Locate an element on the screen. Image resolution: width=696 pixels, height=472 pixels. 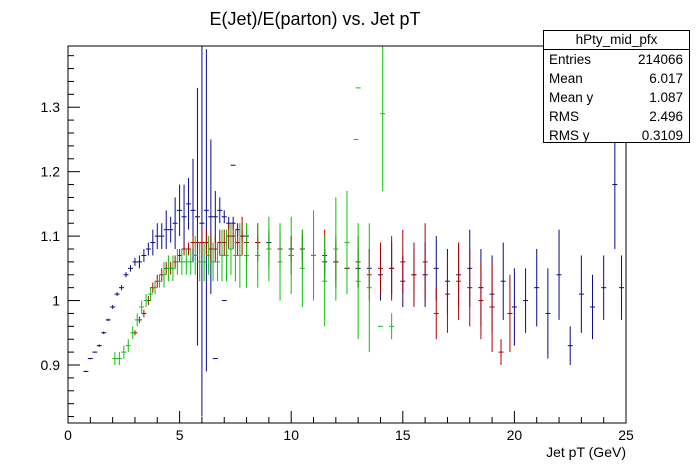
stats-value: 1.087 is located at coordinates (666, 97).